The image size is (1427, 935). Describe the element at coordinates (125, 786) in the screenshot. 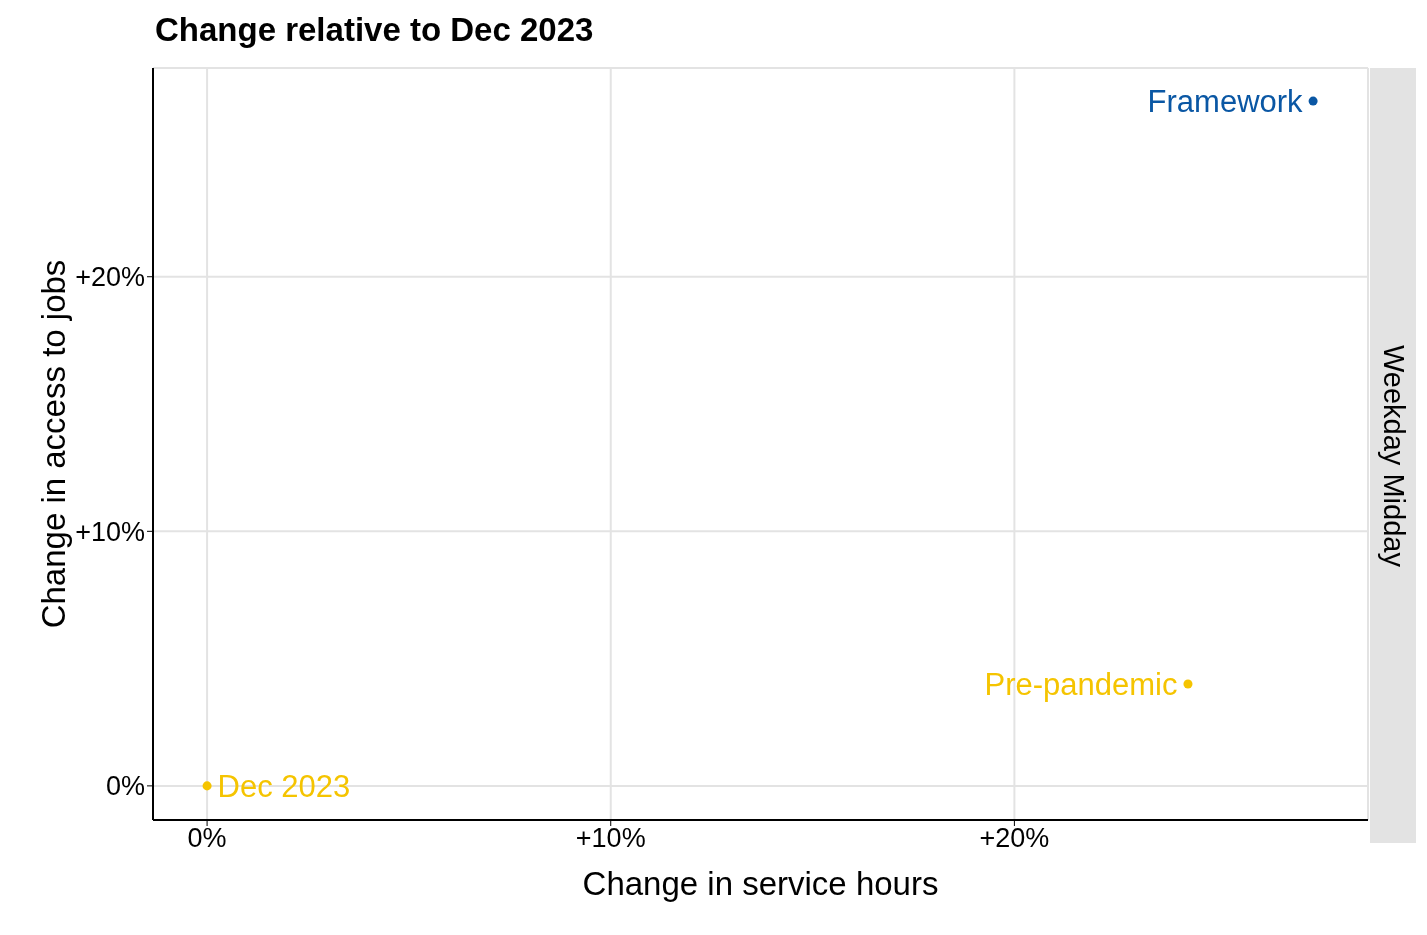

I see `y-tick-label: 0%` at that location.